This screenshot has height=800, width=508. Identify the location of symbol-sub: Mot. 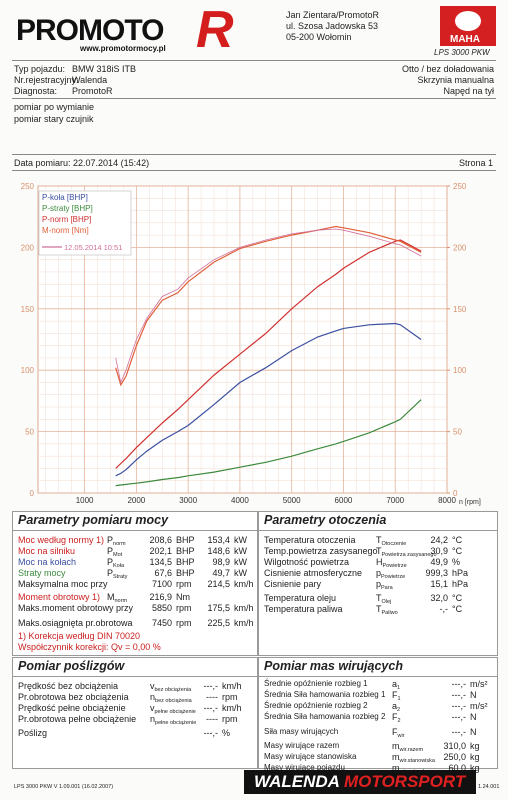
(118, 555).